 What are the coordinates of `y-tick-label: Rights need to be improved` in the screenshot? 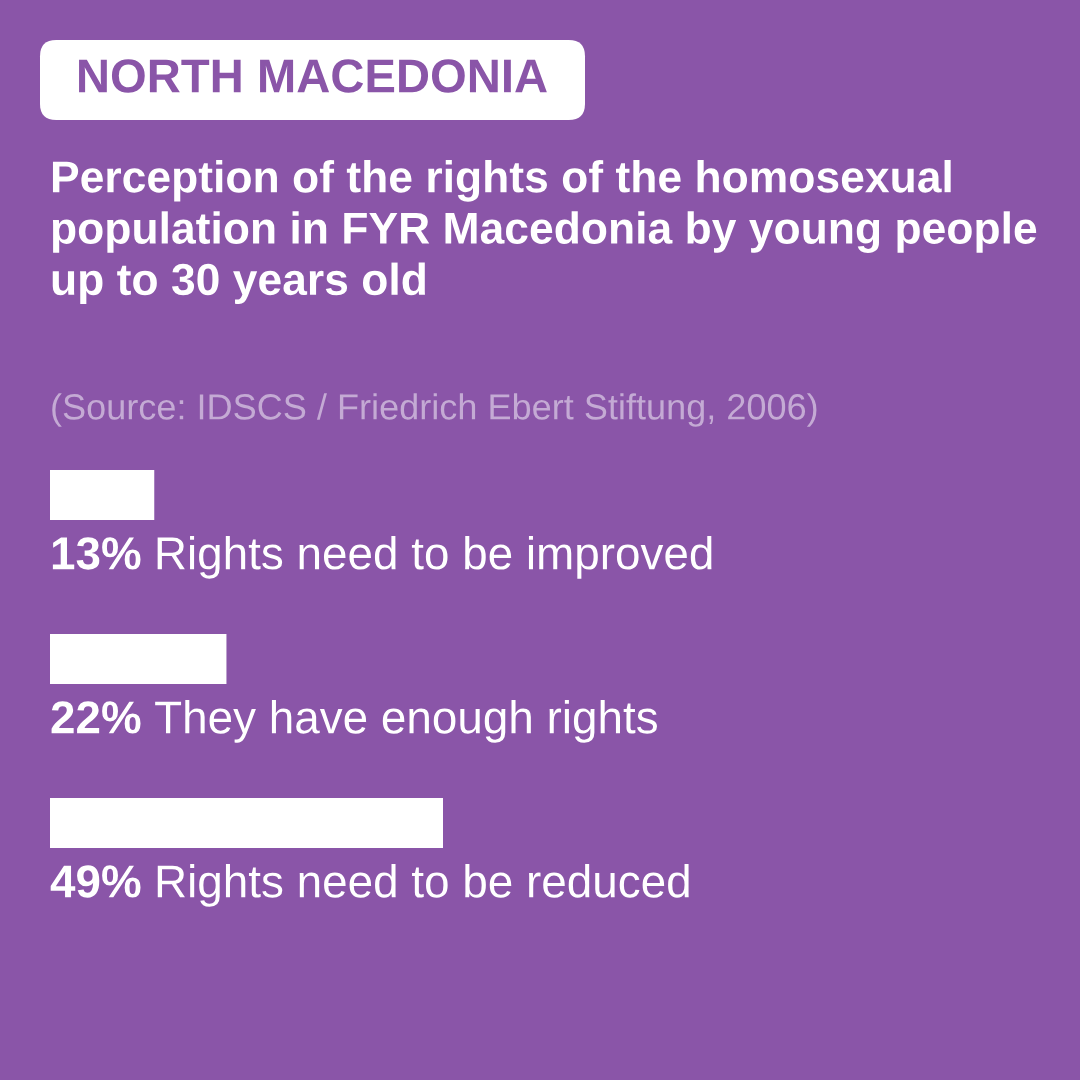 It's located at (434, 557).